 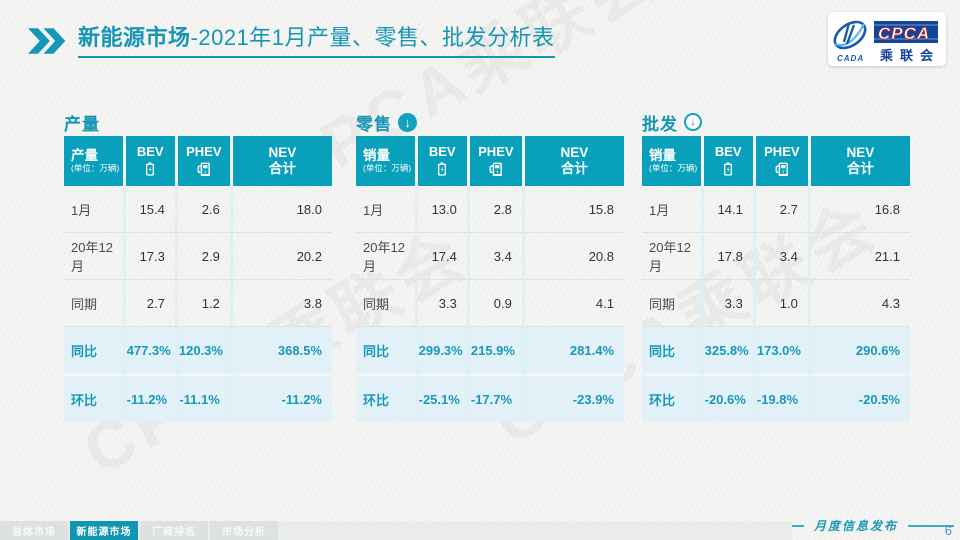 What do you see at coordinates (783, 351) in the screenshot?
I see `phev-value: 173.0%` at bounding box center [783, 351].